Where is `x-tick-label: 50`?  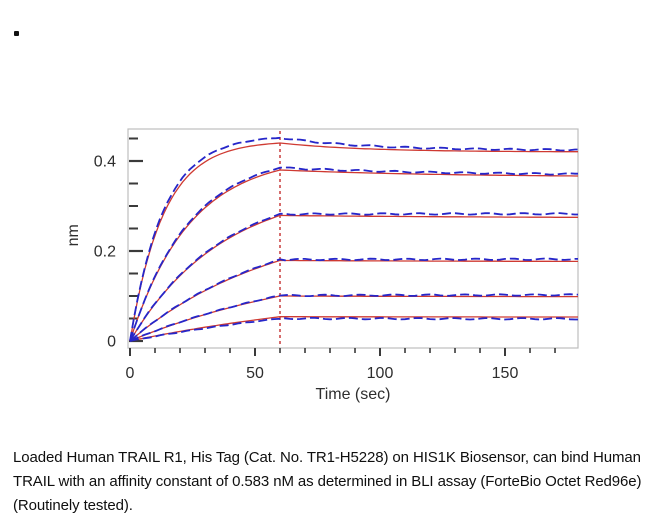 x-tick-label: 50 is located at coordinates (255, 373).